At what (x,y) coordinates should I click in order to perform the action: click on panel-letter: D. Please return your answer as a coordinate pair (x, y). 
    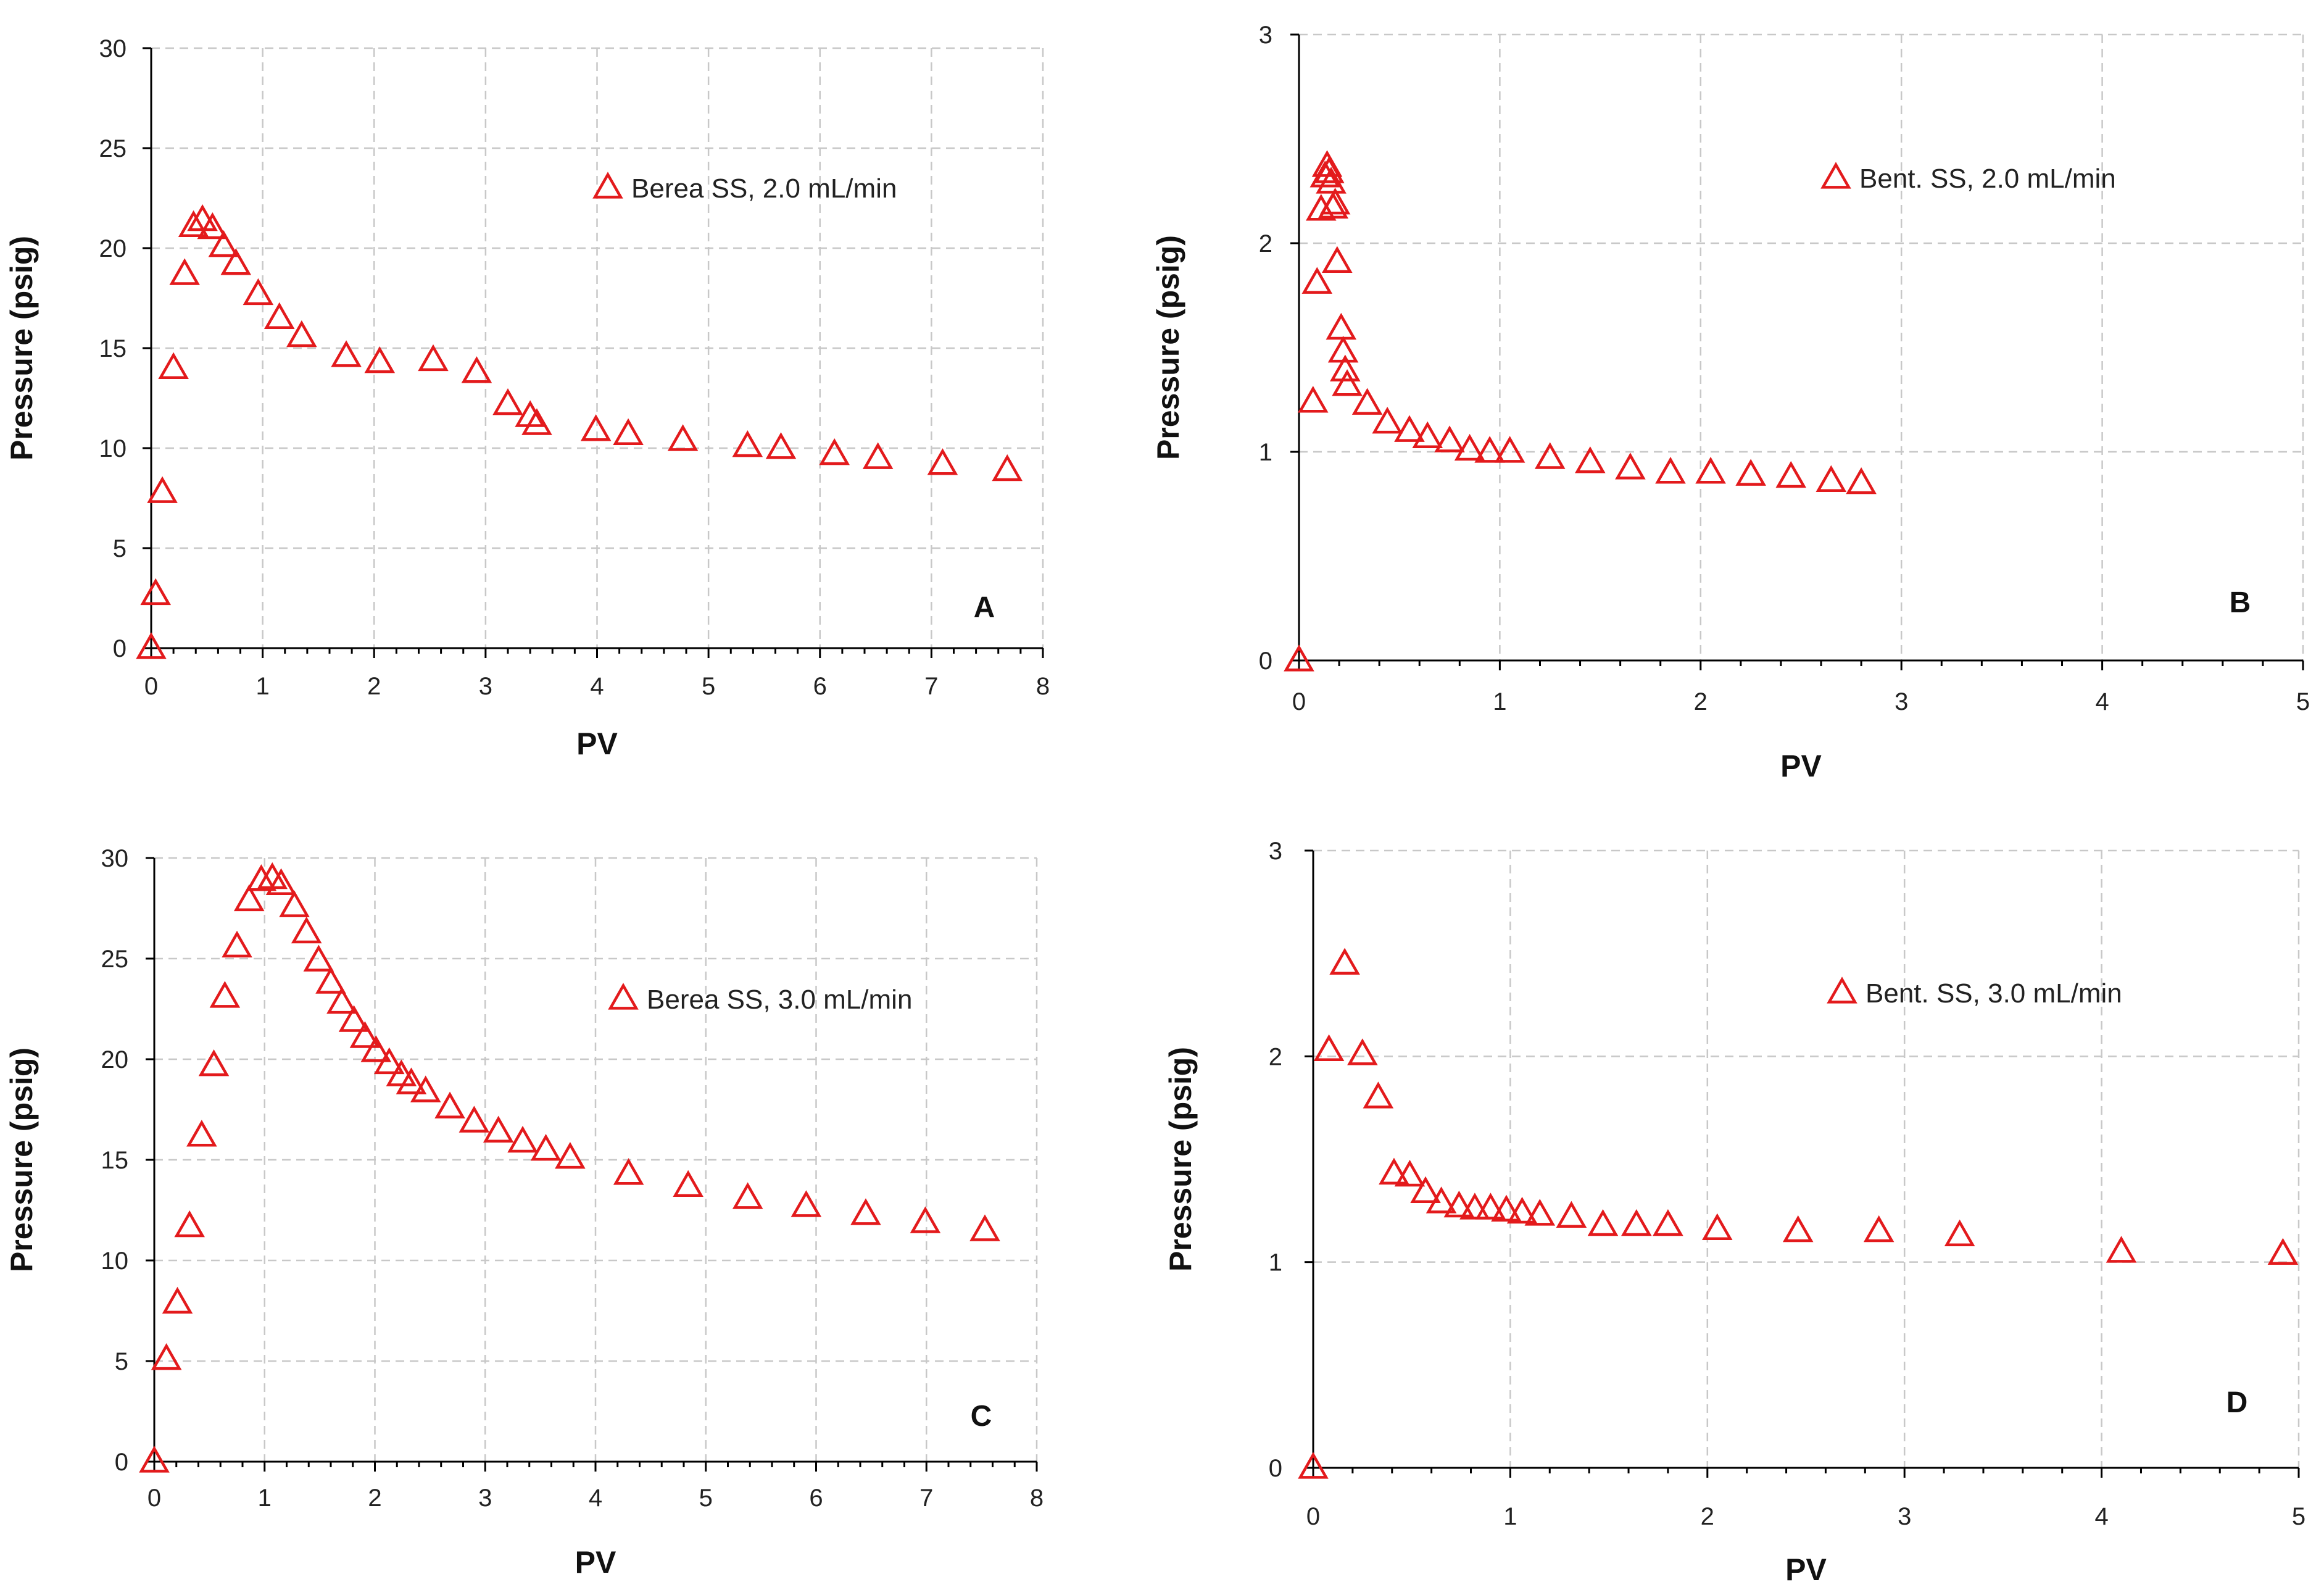
    Looking at the image, I should click on (2237, 1402).